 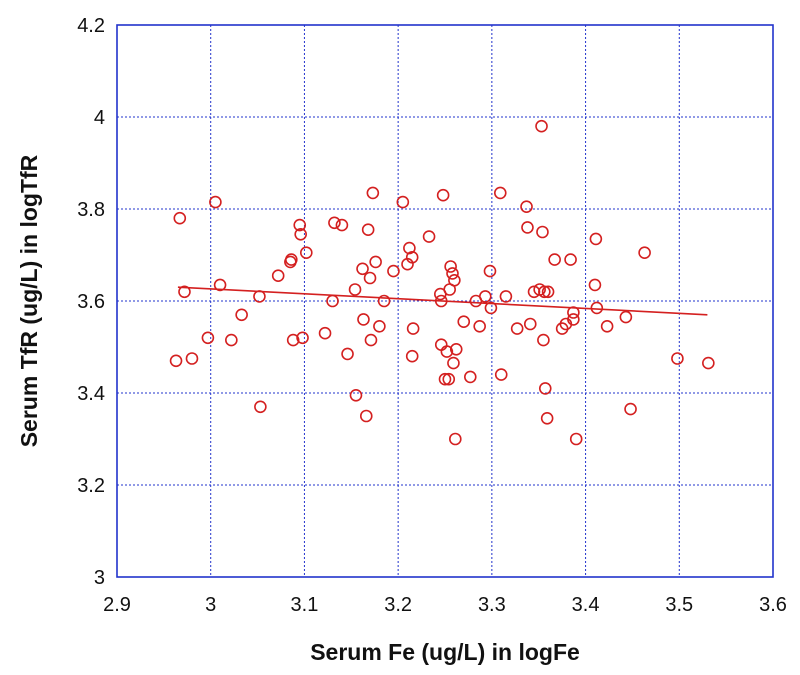 What do you see at coordinates (398, 605) in the screenshot?
I see `x-tick-label: 3.2` at bounding box center [398, 605].